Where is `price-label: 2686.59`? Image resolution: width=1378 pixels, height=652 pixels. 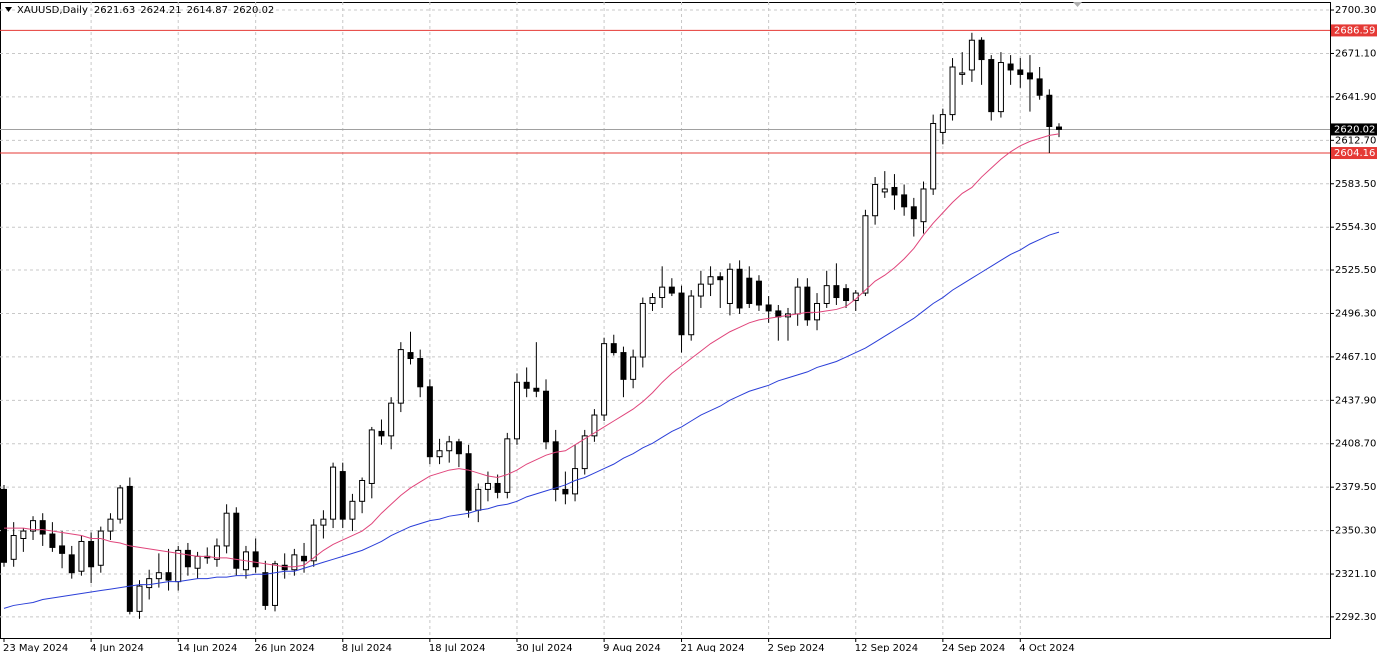
price-label: 2686.59 is located at coordinates (1354, 30).